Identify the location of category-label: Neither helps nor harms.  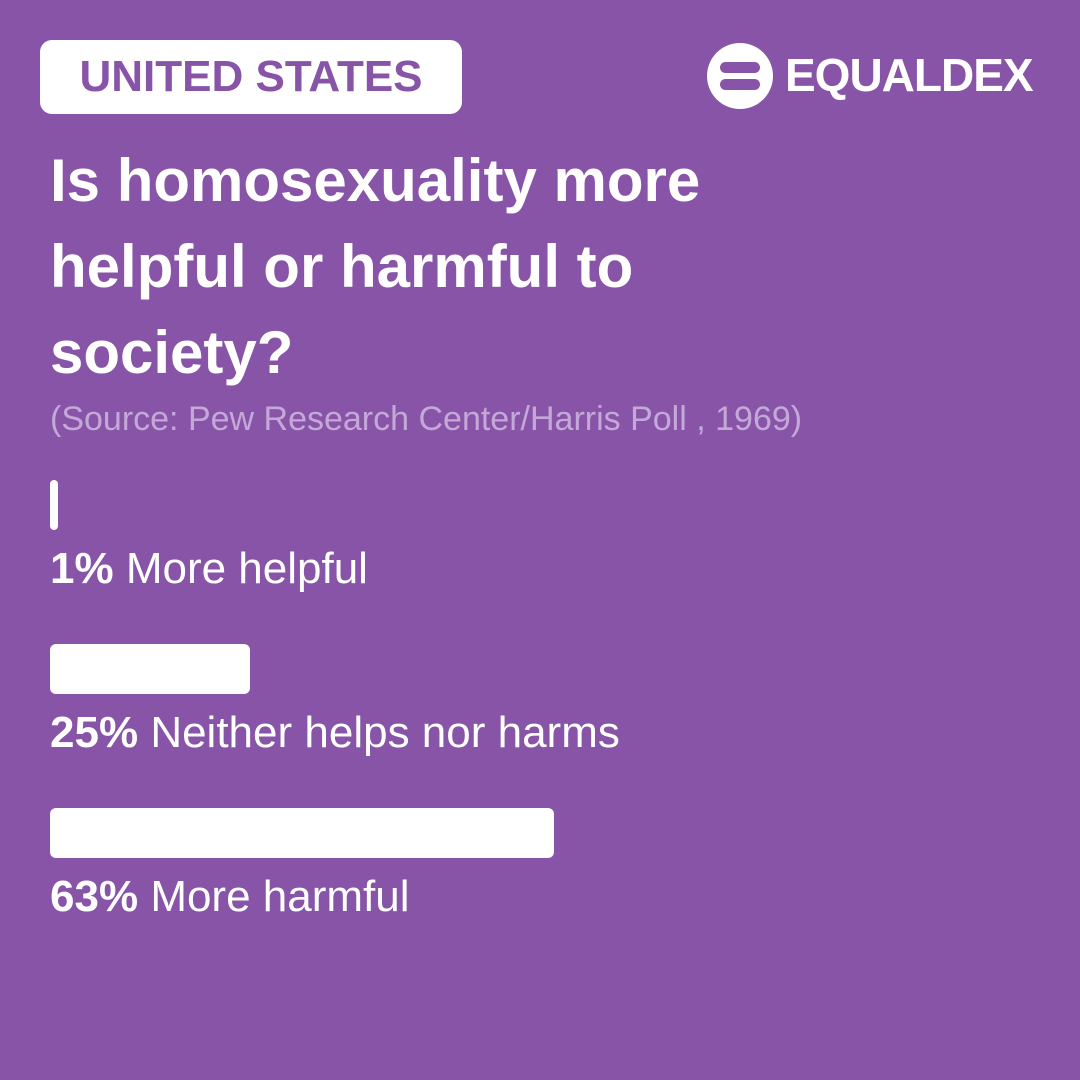
(385, 732).